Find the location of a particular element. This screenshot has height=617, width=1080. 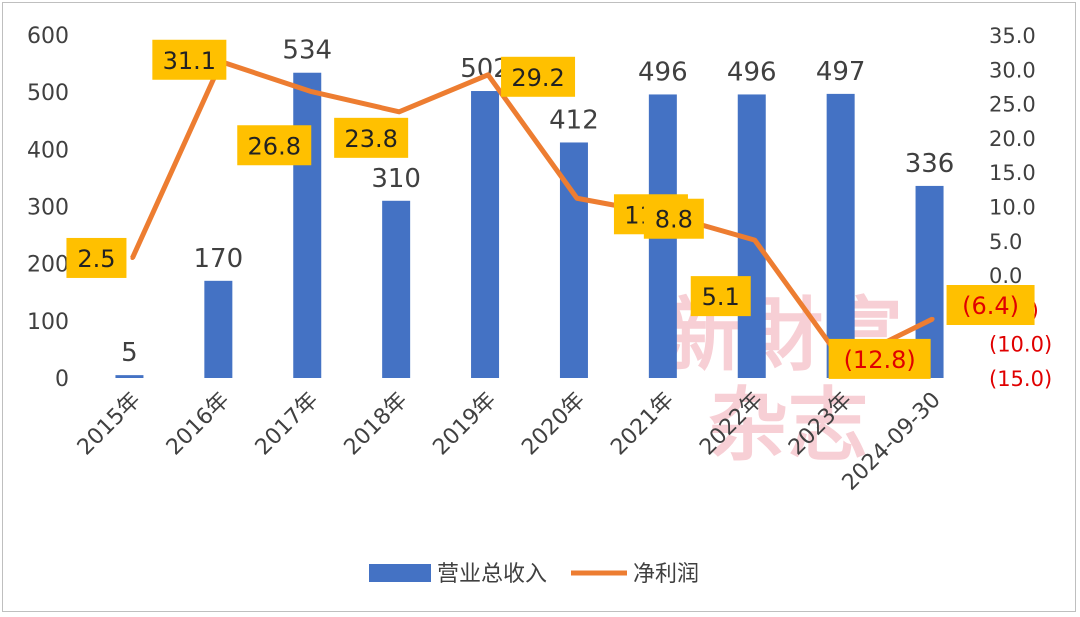

left-axis-tick: 100 is located at coordinates (48, 322).